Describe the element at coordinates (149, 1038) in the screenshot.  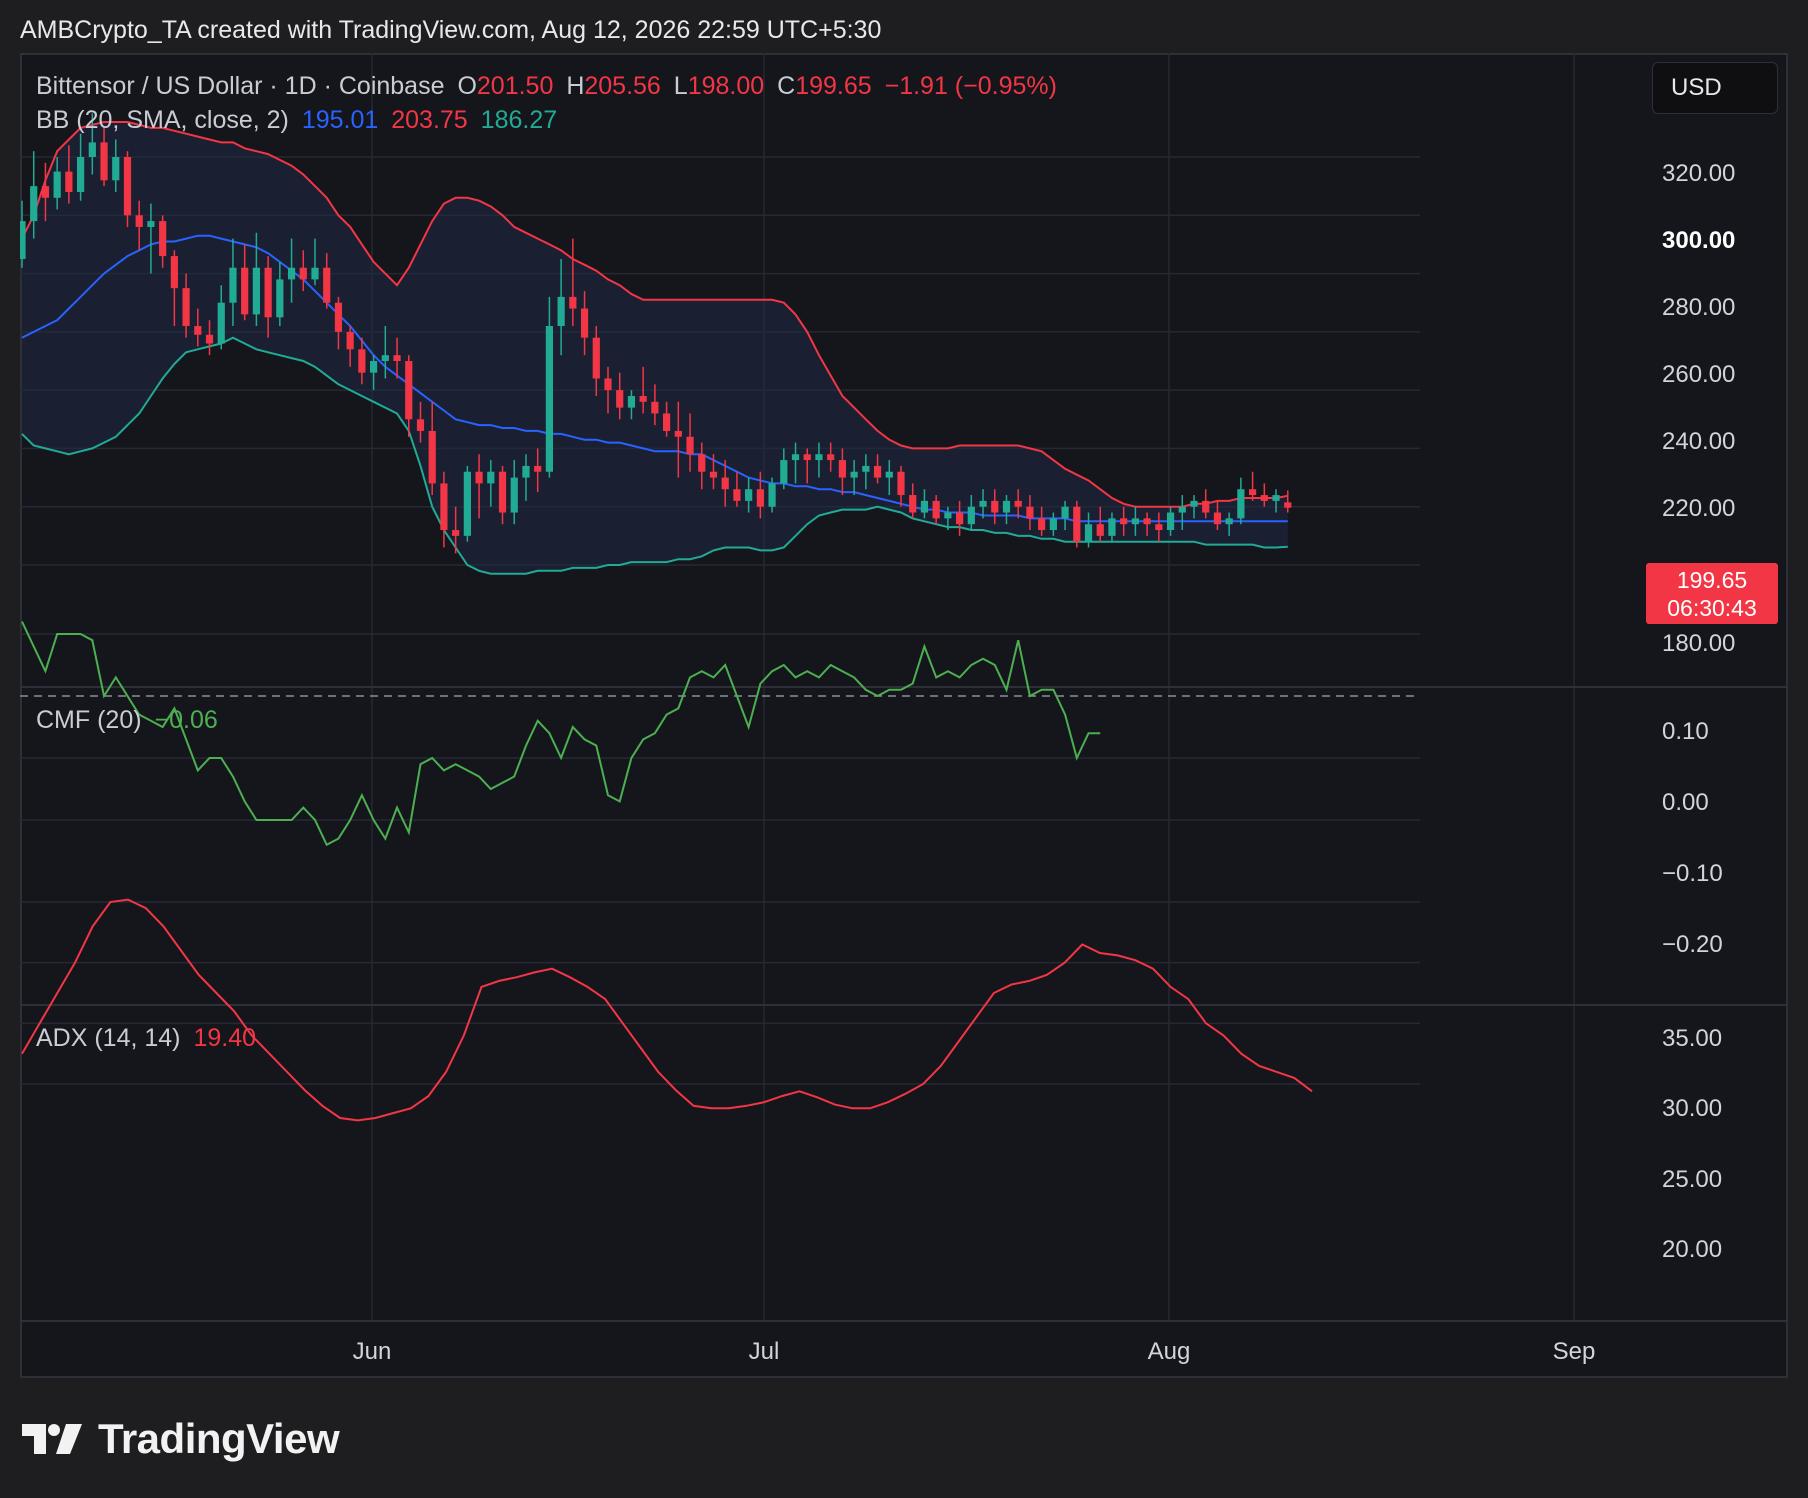
I see `adx-legend: ADX (14, 14) 19.40` at that location.